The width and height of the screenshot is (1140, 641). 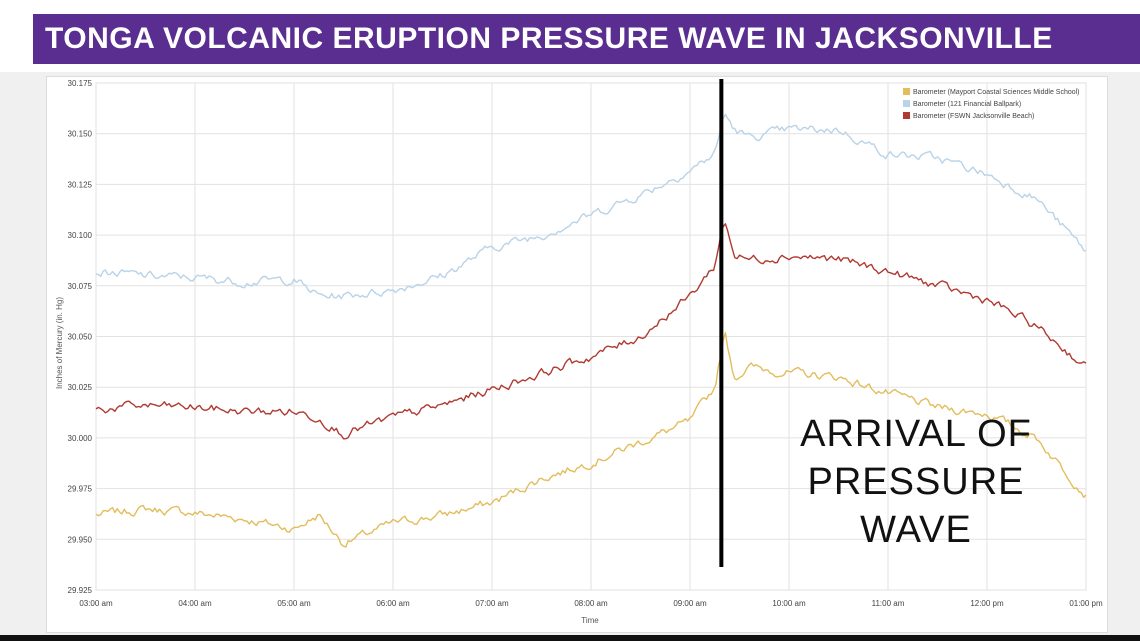 I want to click on y-tick-label: 29.950, so click(x=80, y=539).